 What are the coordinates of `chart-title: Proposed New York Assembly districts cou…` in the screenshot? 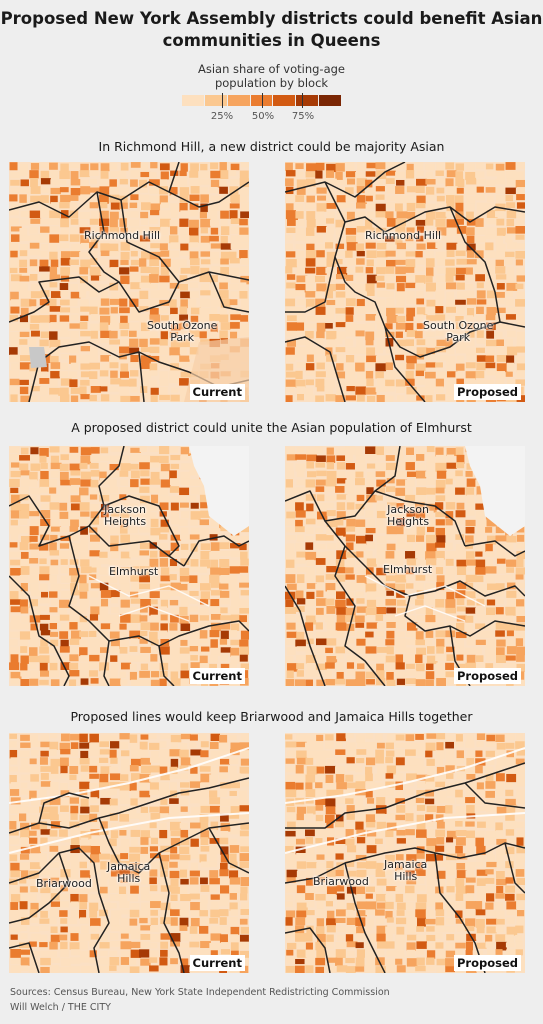 It's located at (271, 30).